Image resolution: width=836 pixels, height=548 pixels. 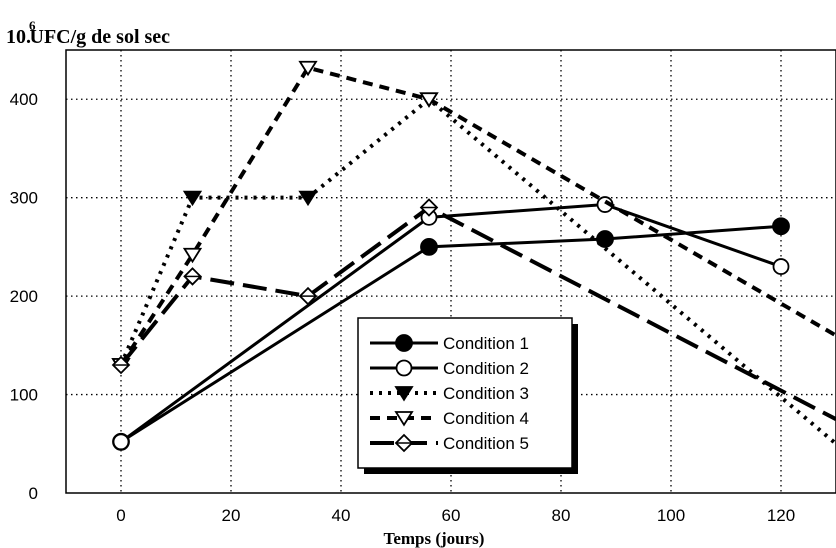 I want to click on legend-label: Condition 2, so click(x=486, y=368).